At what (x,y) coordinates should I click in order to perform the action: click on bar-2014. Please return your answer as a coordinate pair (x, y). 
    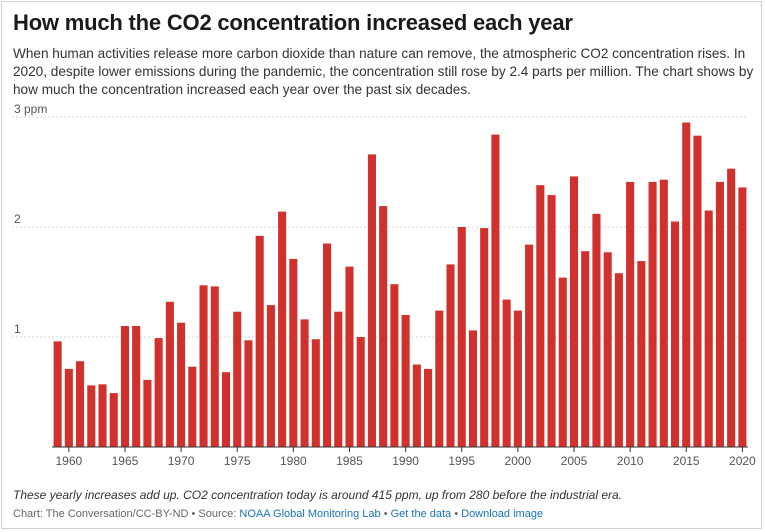
    Looking at the image, I should click on (675, 334).